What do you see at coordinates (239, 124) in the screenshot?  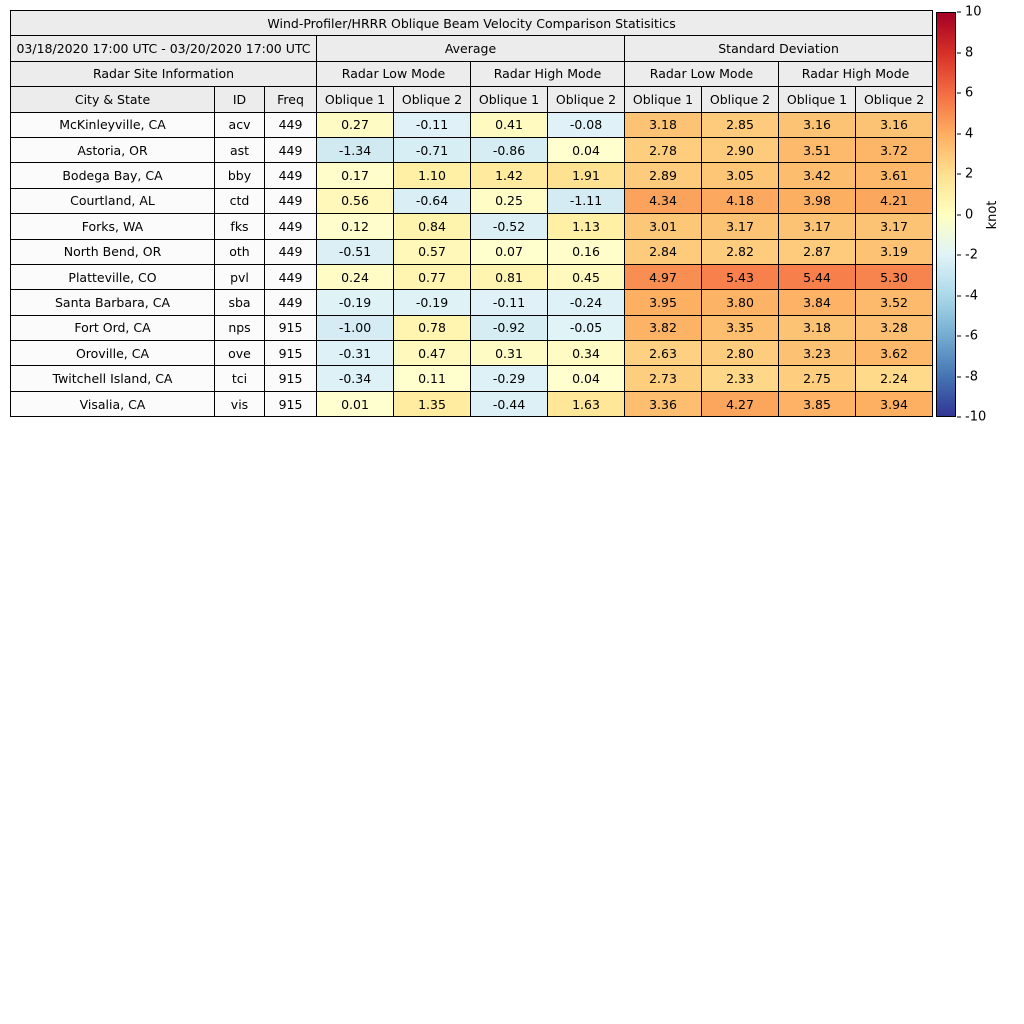 I see `id-cell: acv` at bounding box center [239, 124].